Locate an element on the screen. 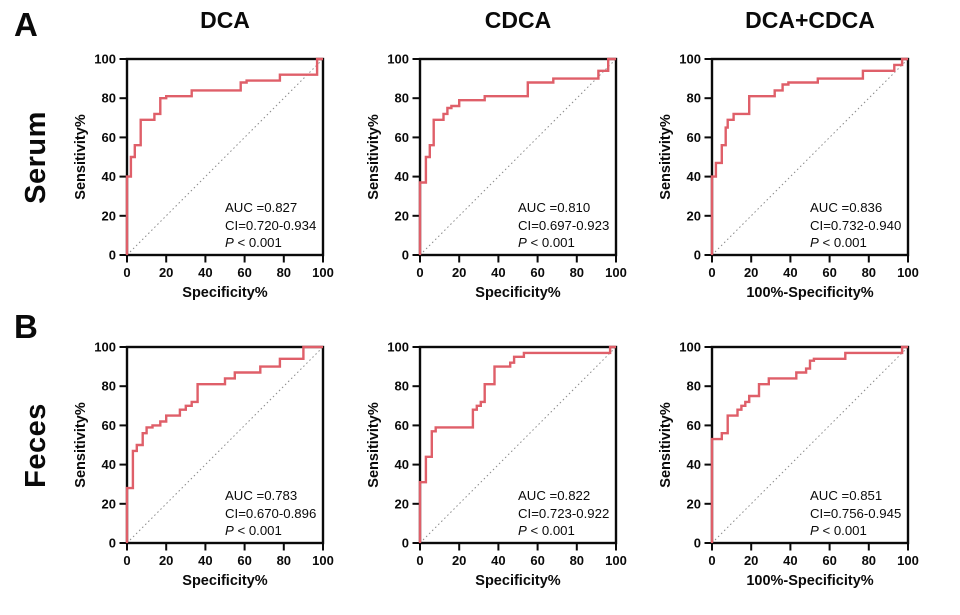 Image resolution: width=960 pixels, height=615 pixels. auc-annotation: AUC =0.810 is located at coordinates (554, 207).